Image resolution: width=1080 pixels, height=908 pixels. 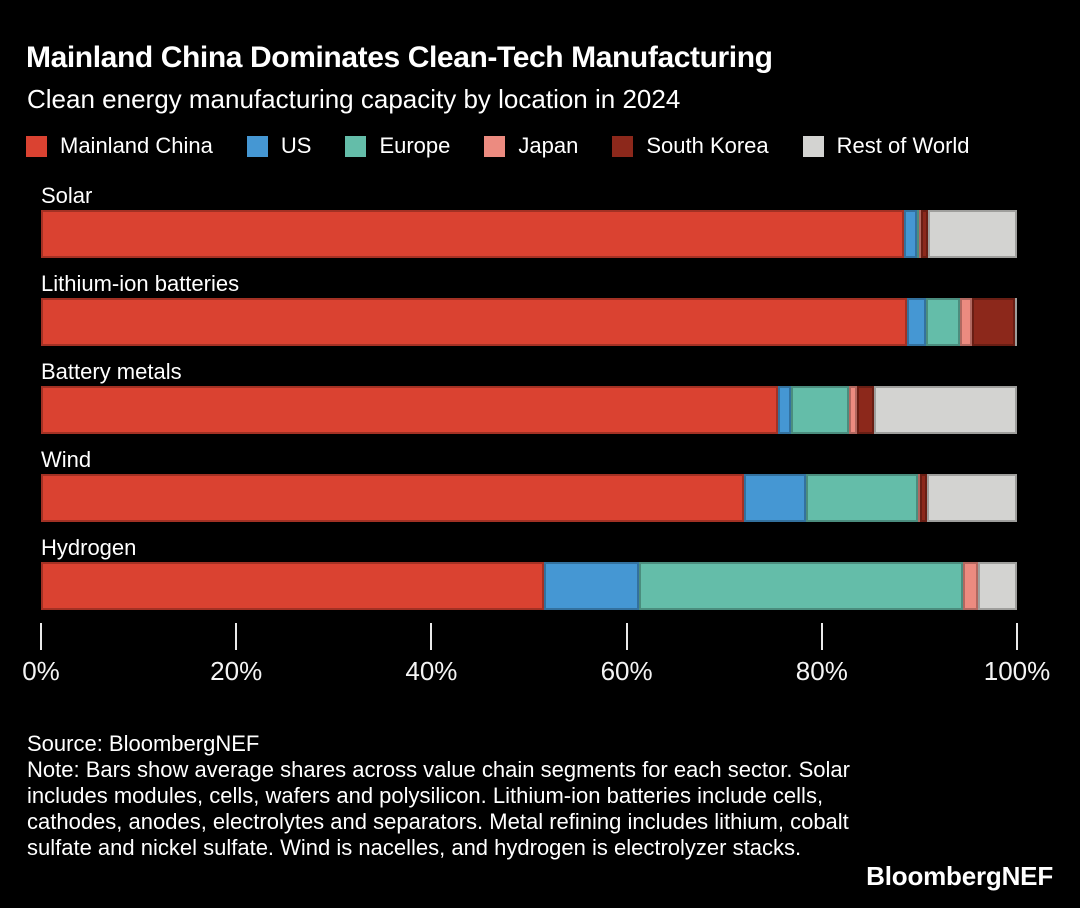 What do you see at coordinates (67, 195) in the screenshot?
I see `bar-label: Solar` at bounding box center [67, 195].